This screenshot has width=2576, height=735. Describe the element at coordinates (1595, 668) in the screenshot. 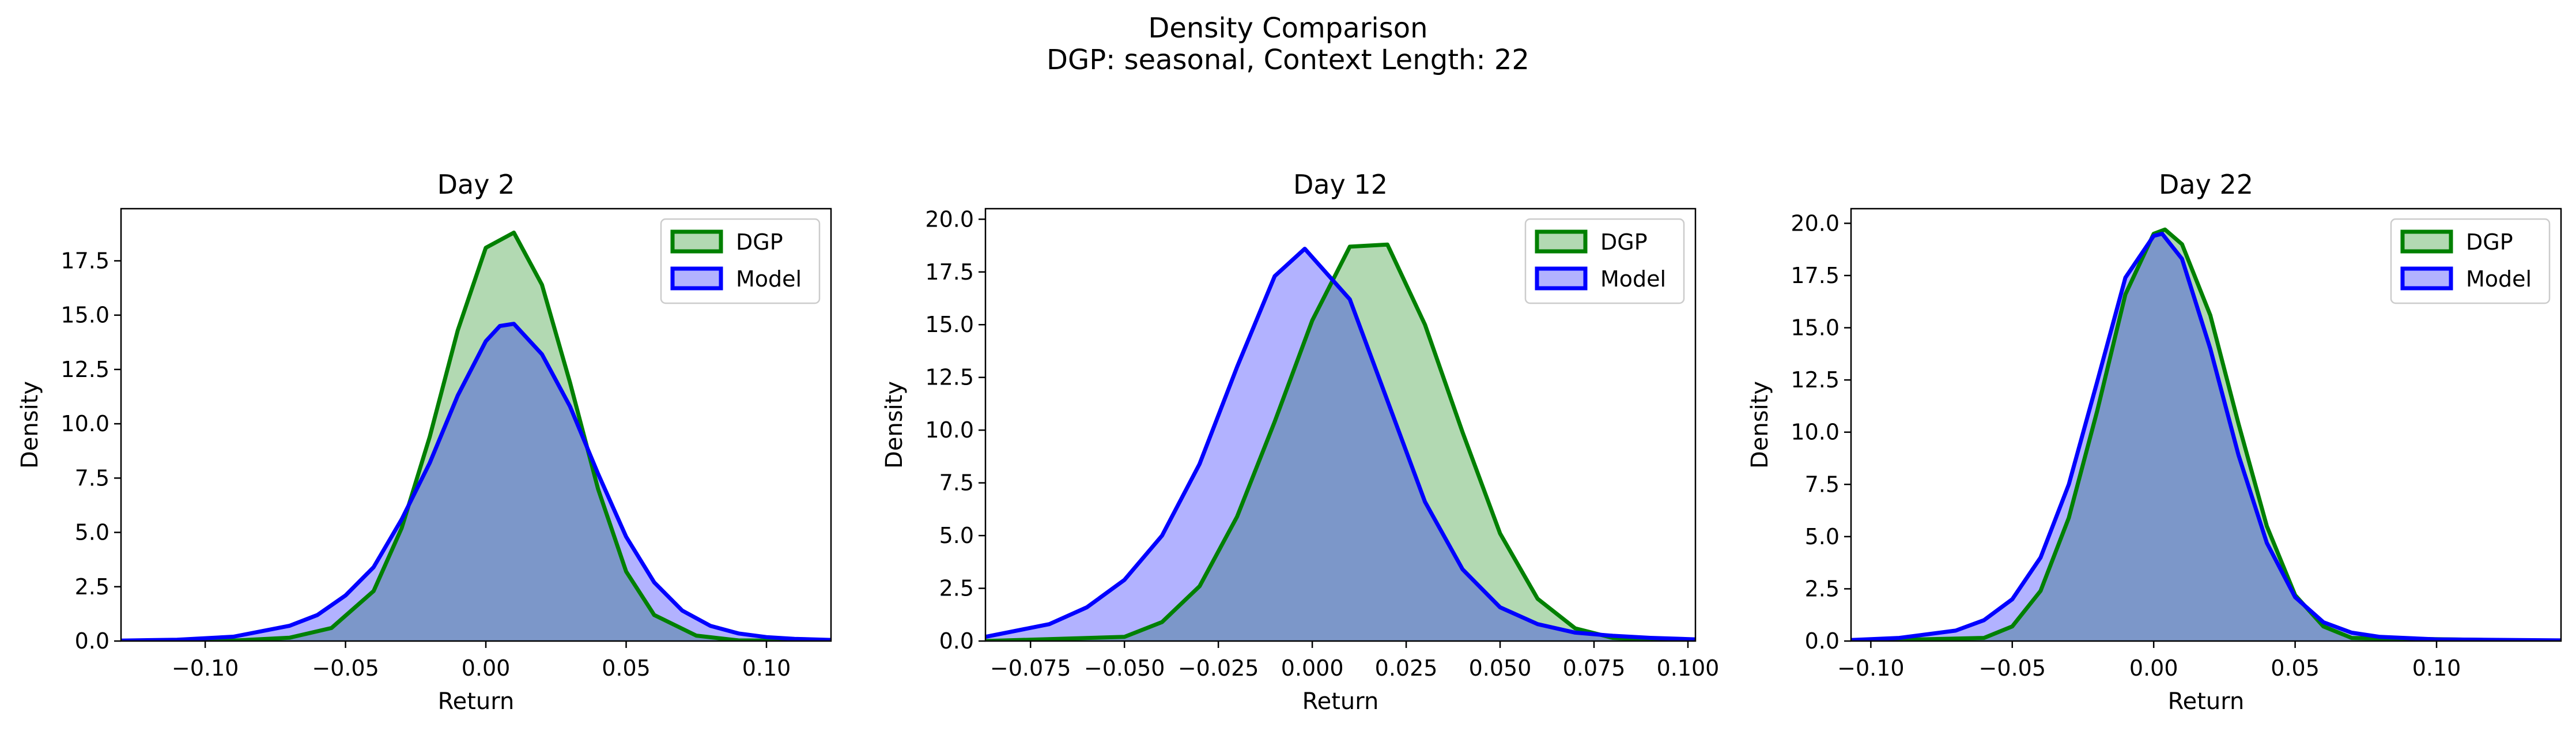

I see `x-tick-label: 0.075` at that location.